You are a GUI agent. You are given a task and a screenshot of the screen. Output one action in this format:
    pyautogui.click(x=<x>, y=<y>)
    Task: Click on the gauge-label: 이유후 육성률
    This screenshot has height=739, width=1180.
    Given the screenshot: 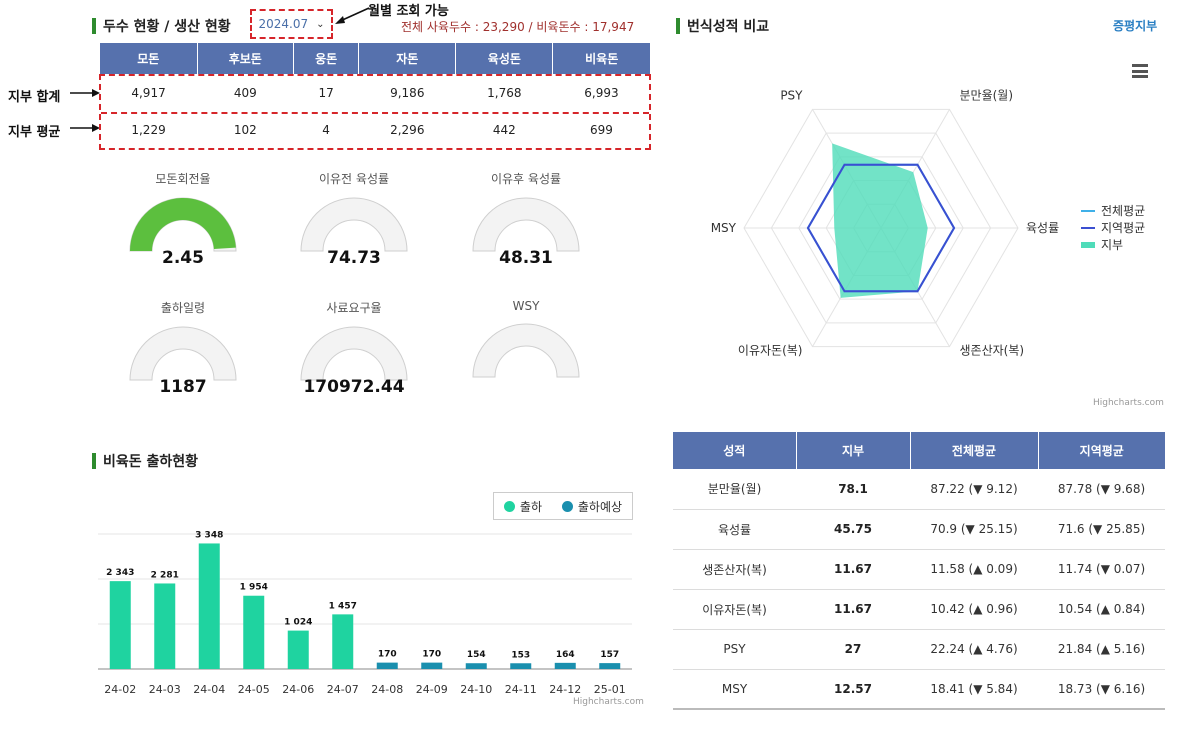 What is the action you would take?
    pyautogui.click(x=526, y=179)
    